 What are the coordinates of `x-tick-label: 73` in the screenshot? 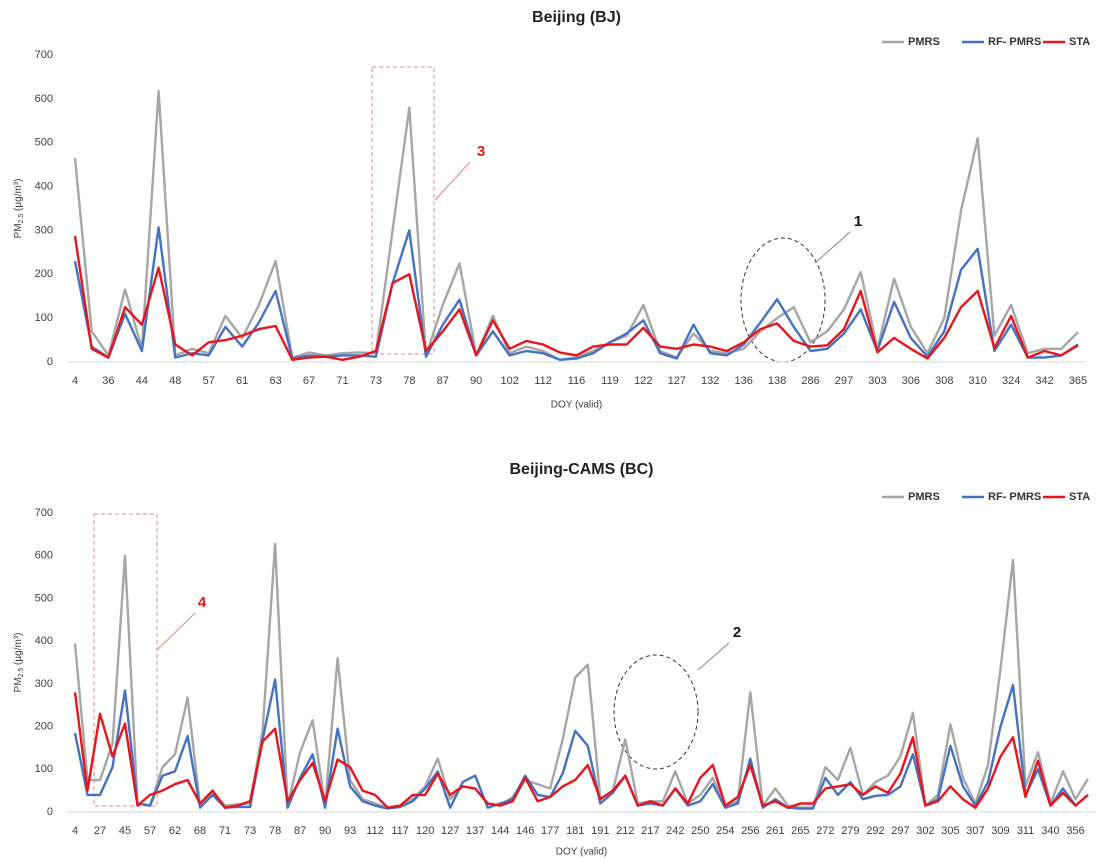 It's located at (376, 381).